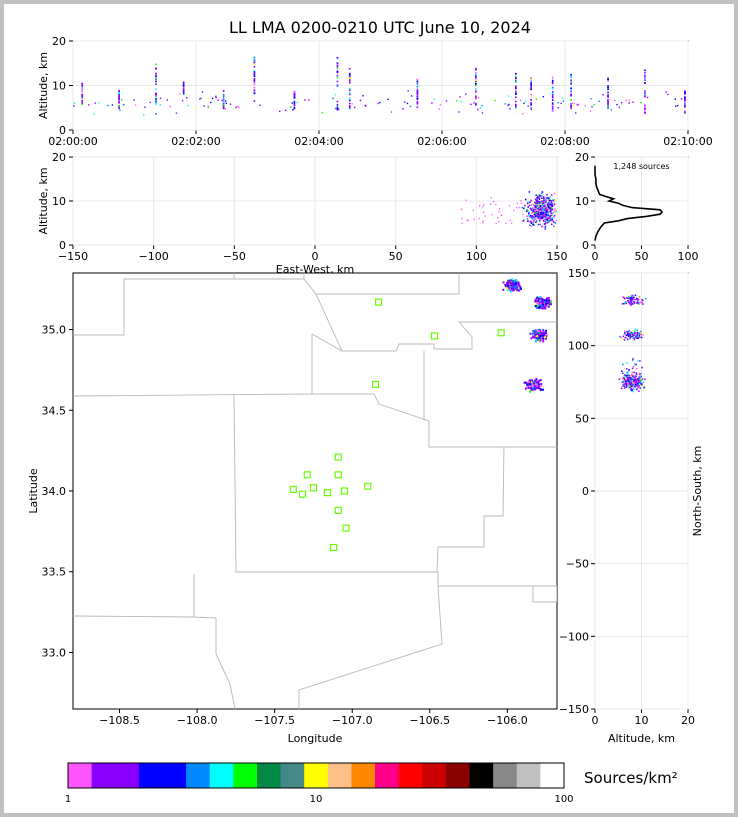 The width and height of the screenshot is (738, 817). What do you see at coordinates (315, 256) in the screenshot?
I see `ew-tick-label: 0` at bounding box center [315, 256].